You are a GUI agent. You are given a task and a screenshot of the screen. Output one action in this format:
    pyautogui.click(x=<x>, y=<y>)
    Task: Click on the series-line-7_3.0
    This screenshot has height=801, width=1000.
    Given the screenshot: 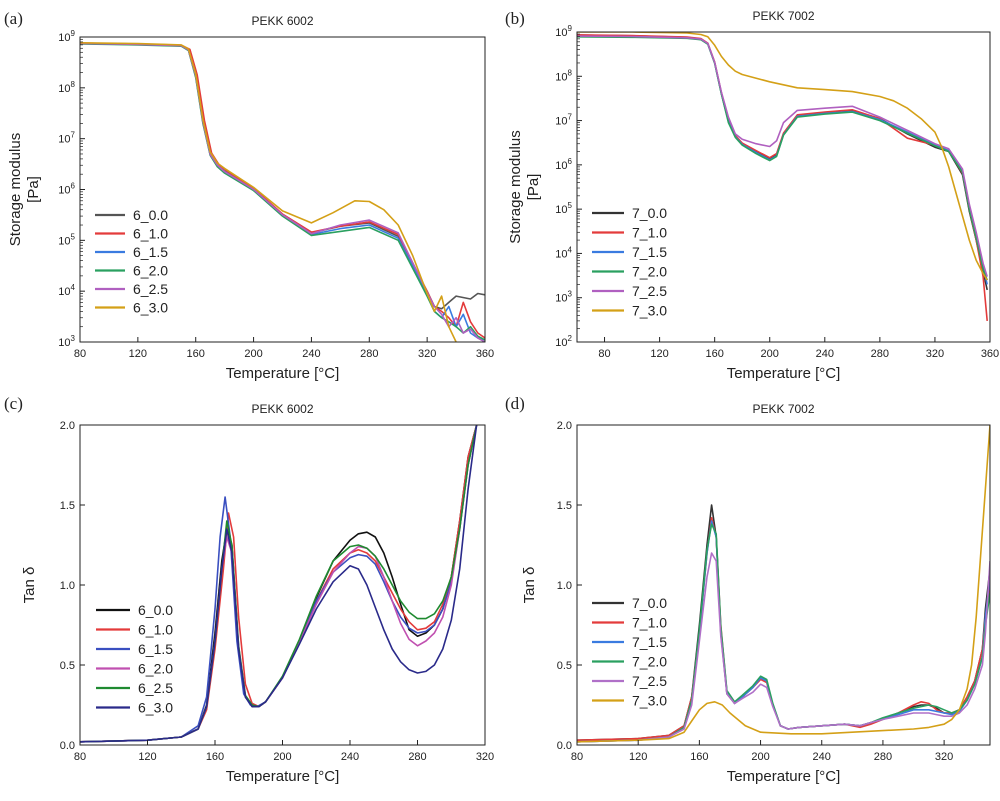 What is the action you would take?
    pyautogui.click(x=782, y=156)
    